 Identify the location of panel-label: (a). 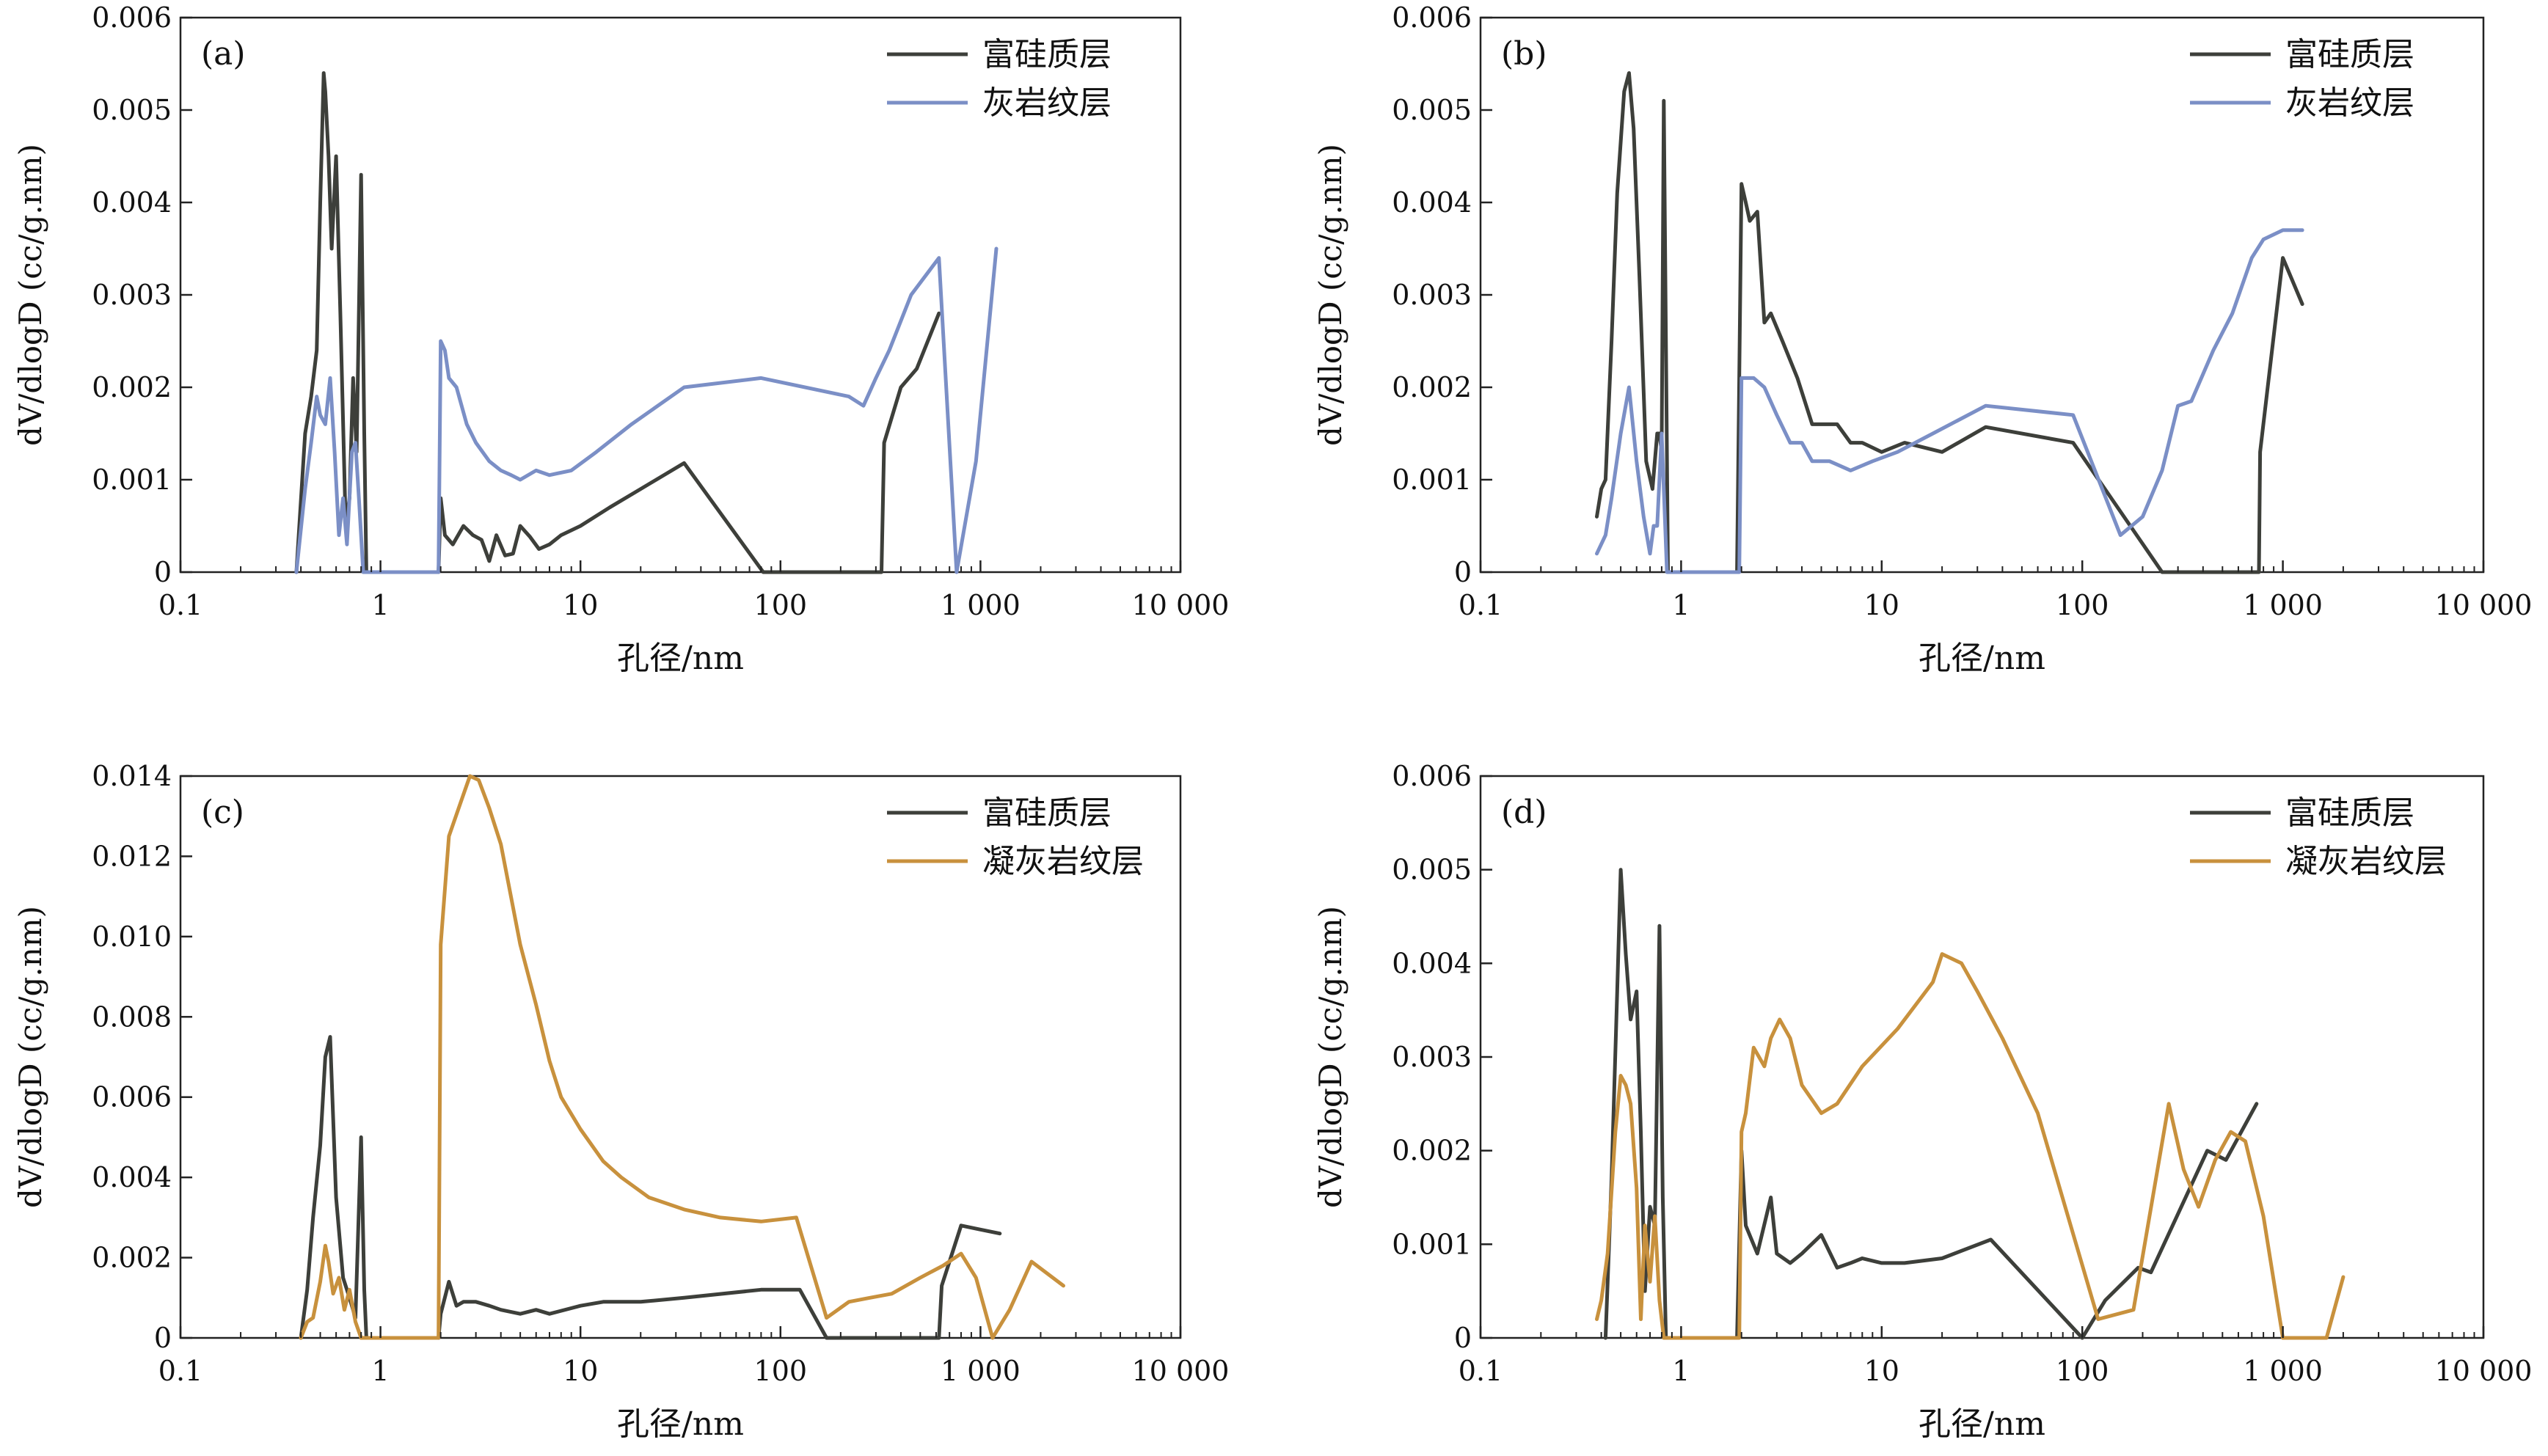
(223, 54).